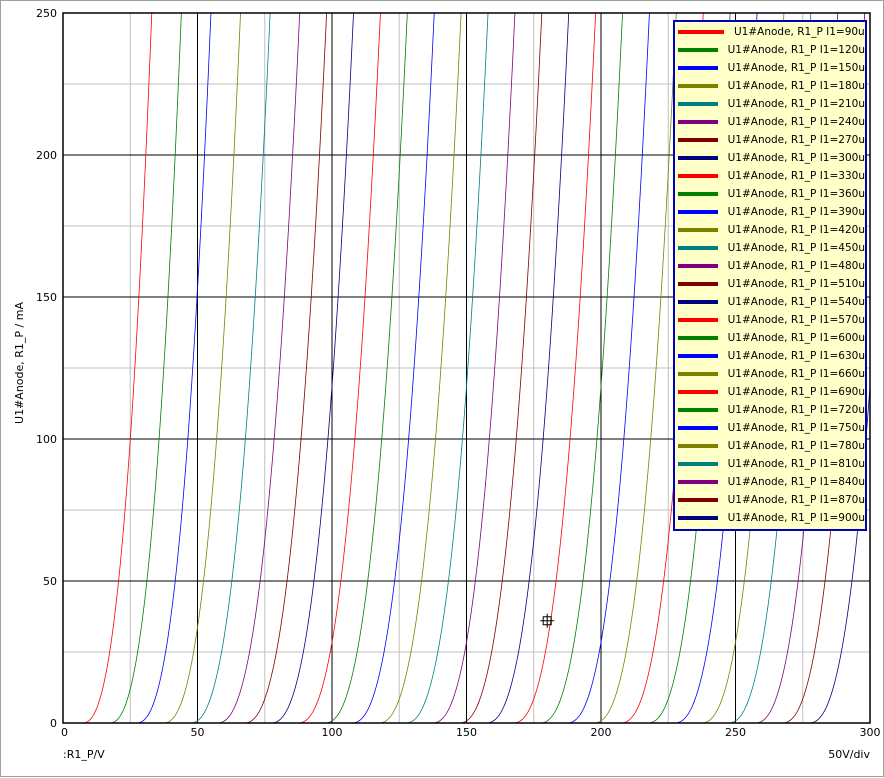 The image size is (884, 778). I want to click on legend-entry: U1#Anode, R1_P I1=210u, so click(770, 104).